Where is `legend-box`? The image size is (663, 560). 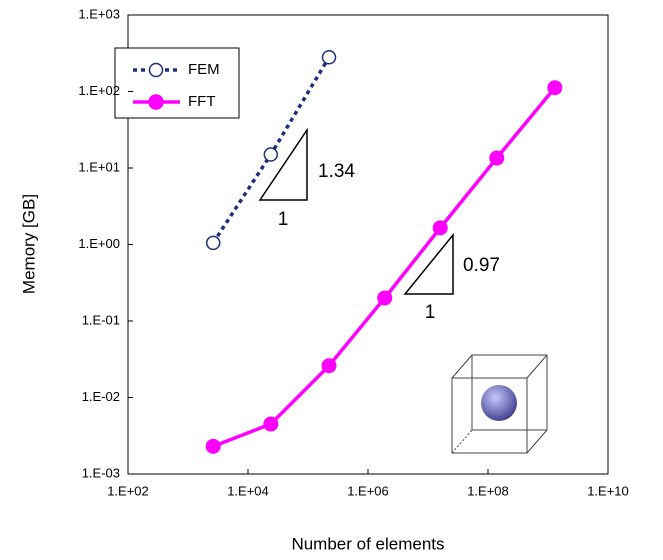 legend-box is located at coordinates (177, 83).